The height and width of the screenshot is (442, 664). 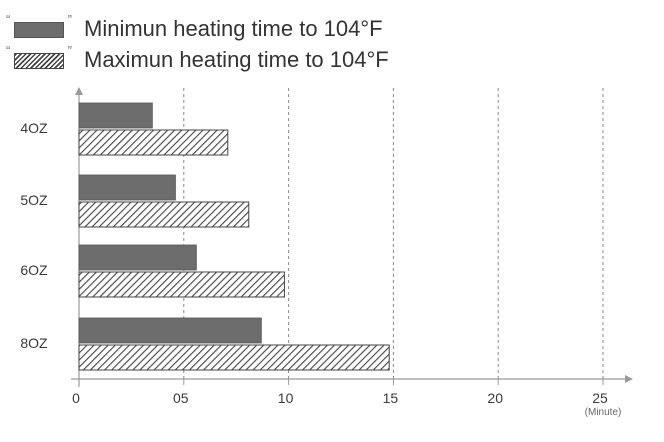 I want to click on legend-item-min: “ ” Minimun heating time to 104°F, so click(x=194, y=28).